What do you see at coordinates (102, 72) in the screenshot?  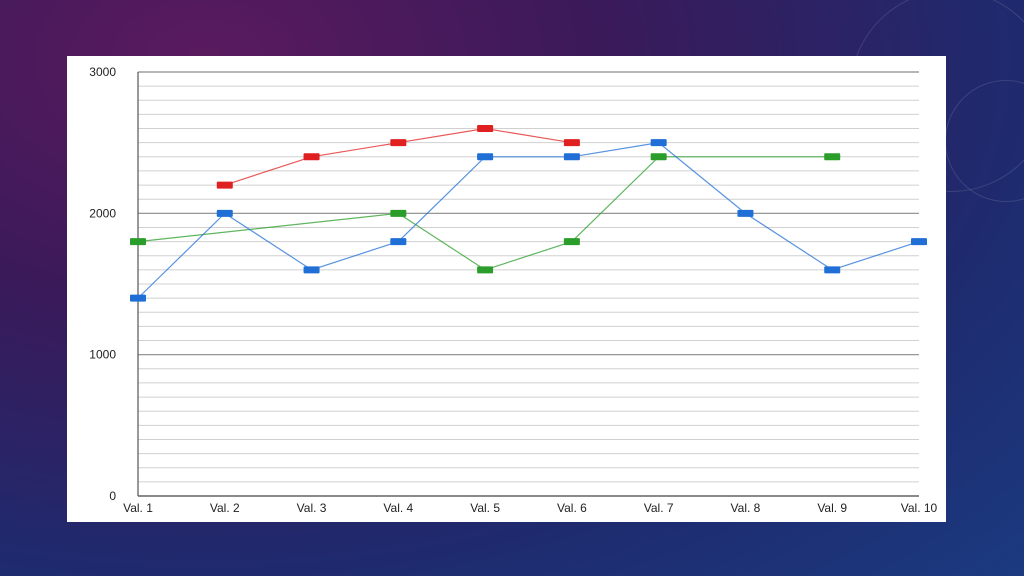 I see `y-tick-label: 3000` at bounding box center [102, 72].